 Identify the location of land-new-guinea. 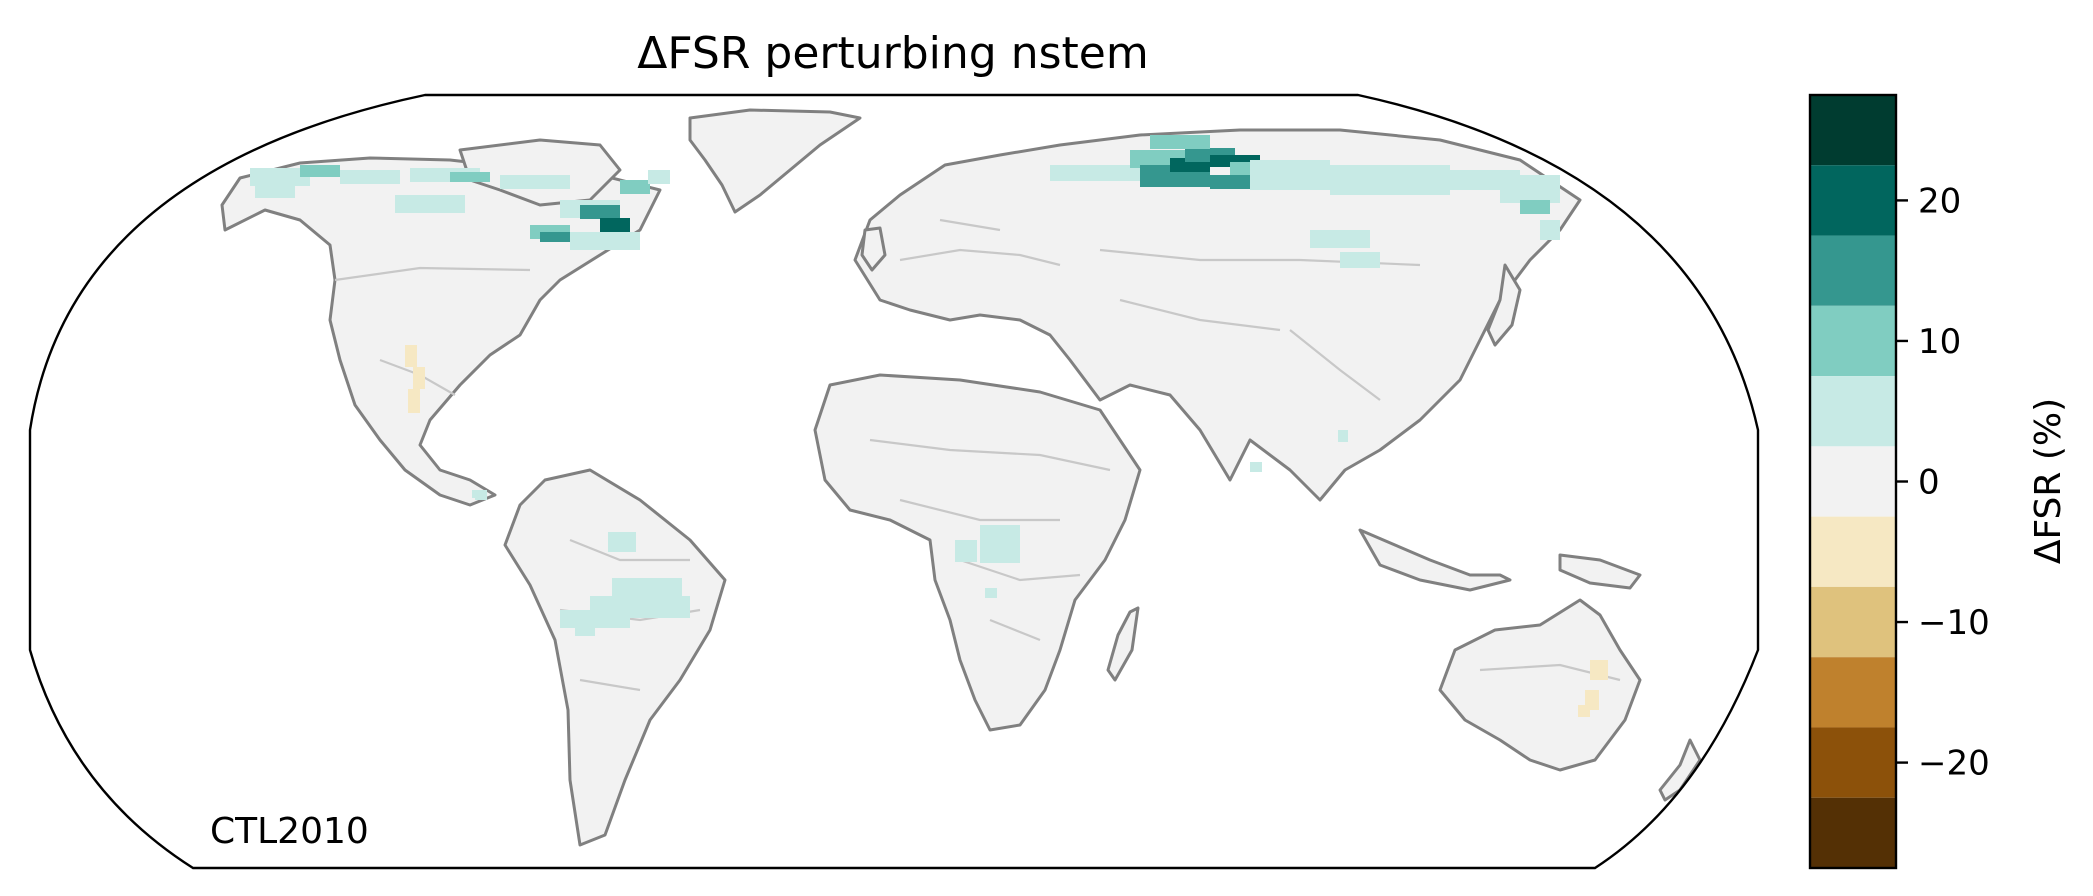
(1600, 571).